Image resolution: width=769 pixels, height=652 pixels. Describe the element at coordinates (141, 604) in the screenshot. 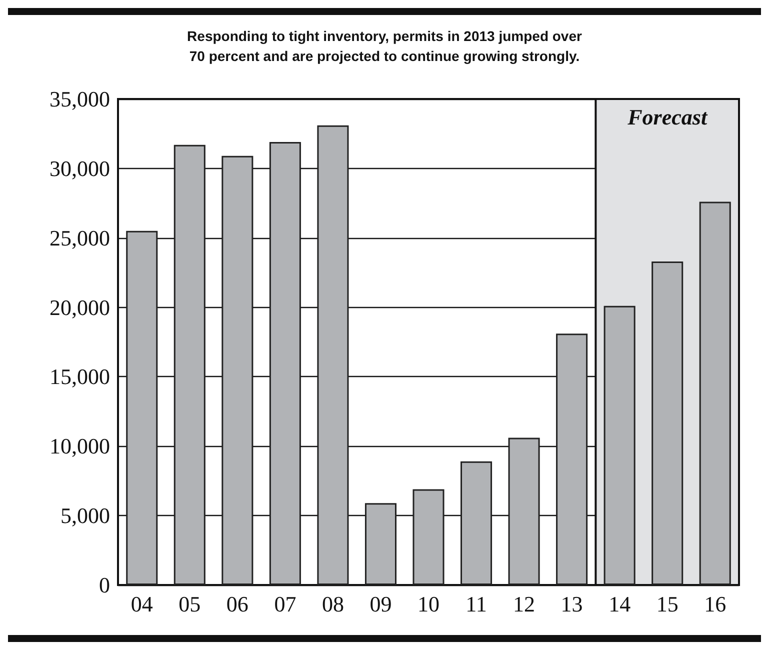

I see `x-tick-label: 04` at that location.